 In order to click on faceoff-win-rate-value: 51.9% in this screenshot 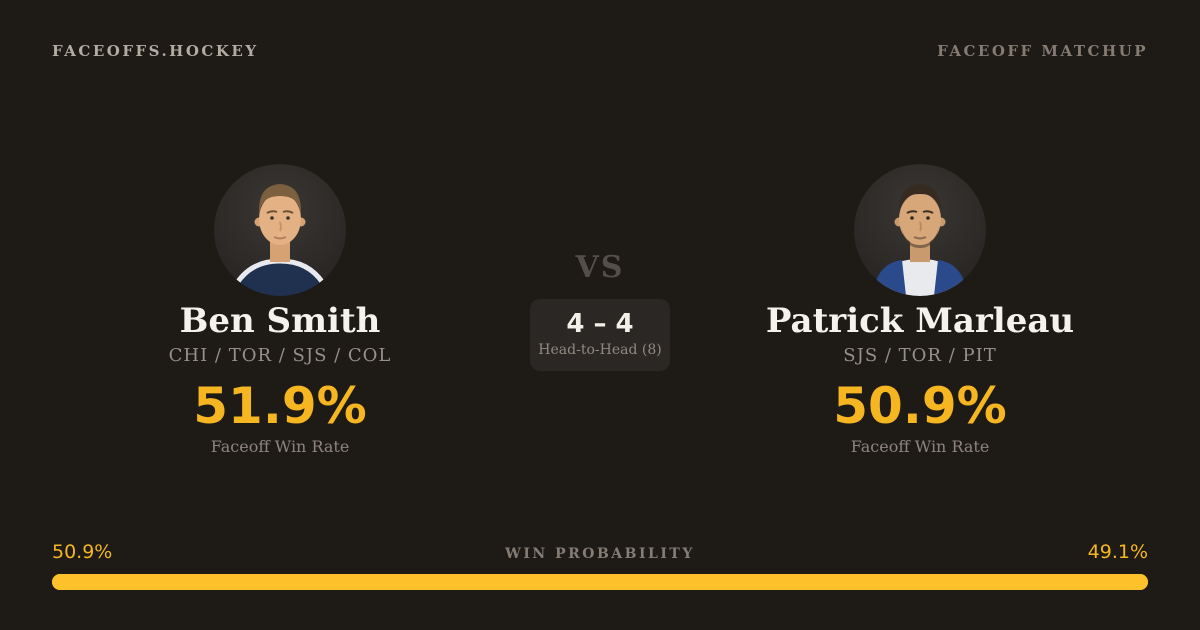, I will do `click(280, 406)`.